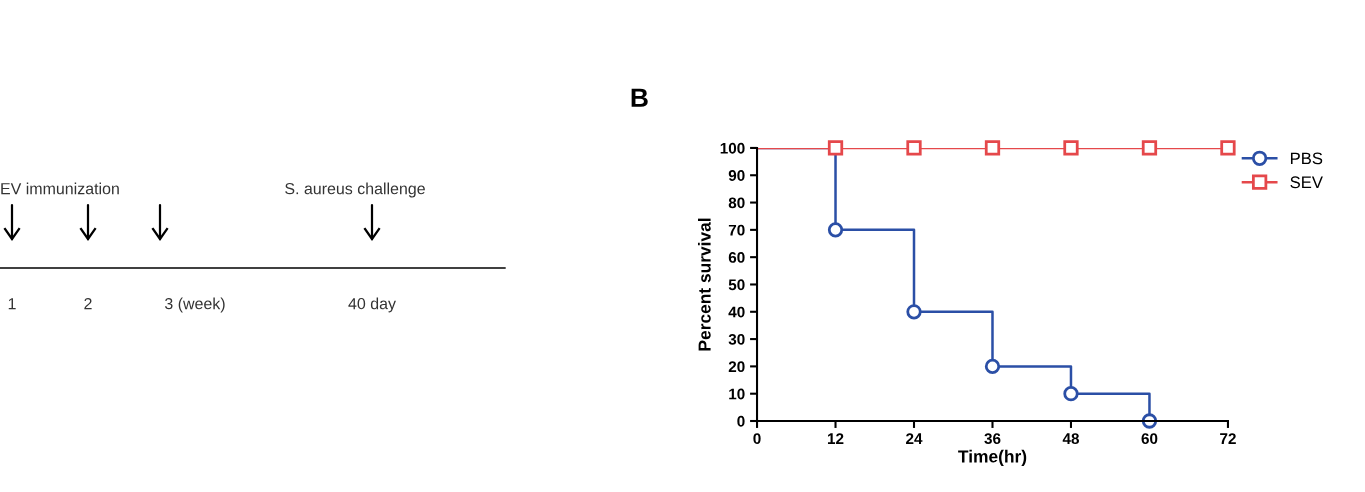 The image size is (1365, 492). What do you see at coordinates (732, 148) in the screenshot?
I see `y-tick-label: 100` at bounding box center [732, 148].